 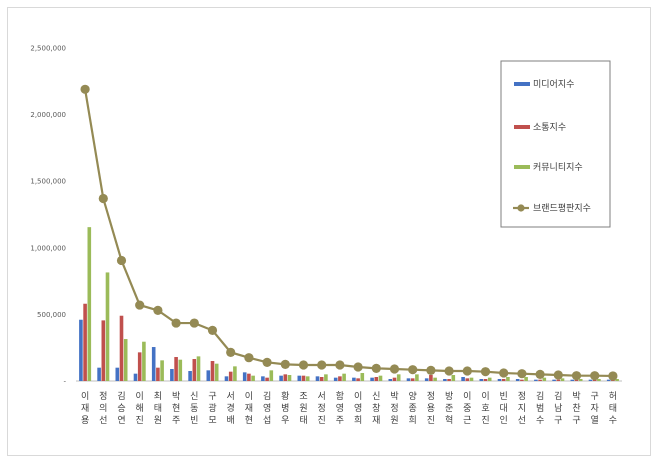 I want to click on legend-label: 브랜드평판지수, so click(x=562, y=208).